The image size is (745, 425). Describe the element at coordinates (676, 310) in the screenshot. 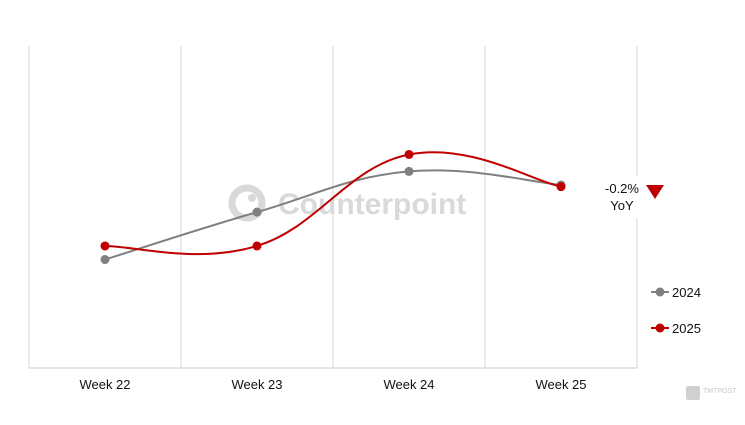

I see `legend: 2024 2025` at that location.